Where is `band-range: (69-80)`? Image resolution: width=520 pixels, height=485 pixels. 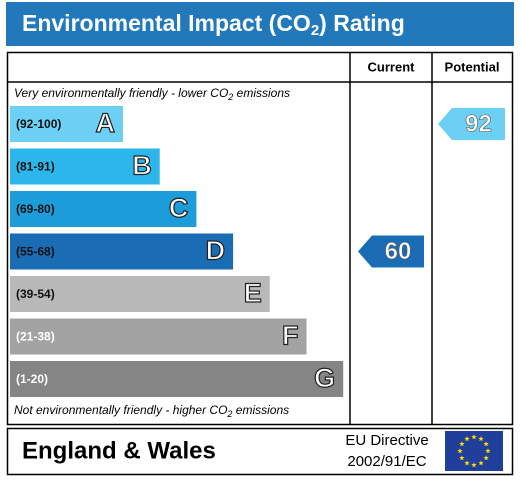 band-range: (69-80) is located at coordinates (35, 209).